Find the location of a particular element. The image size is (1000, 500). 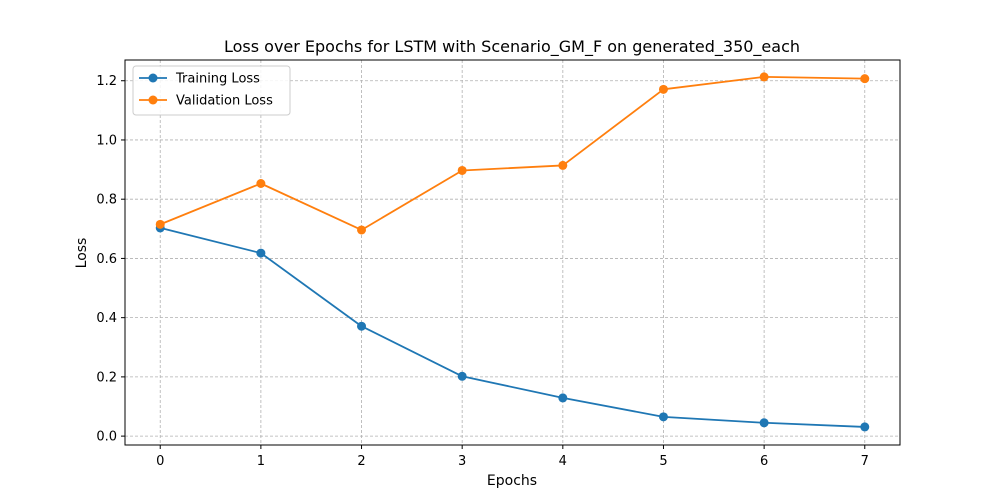

y-tick-label: 0.2 is located at coordinates (106, 377).